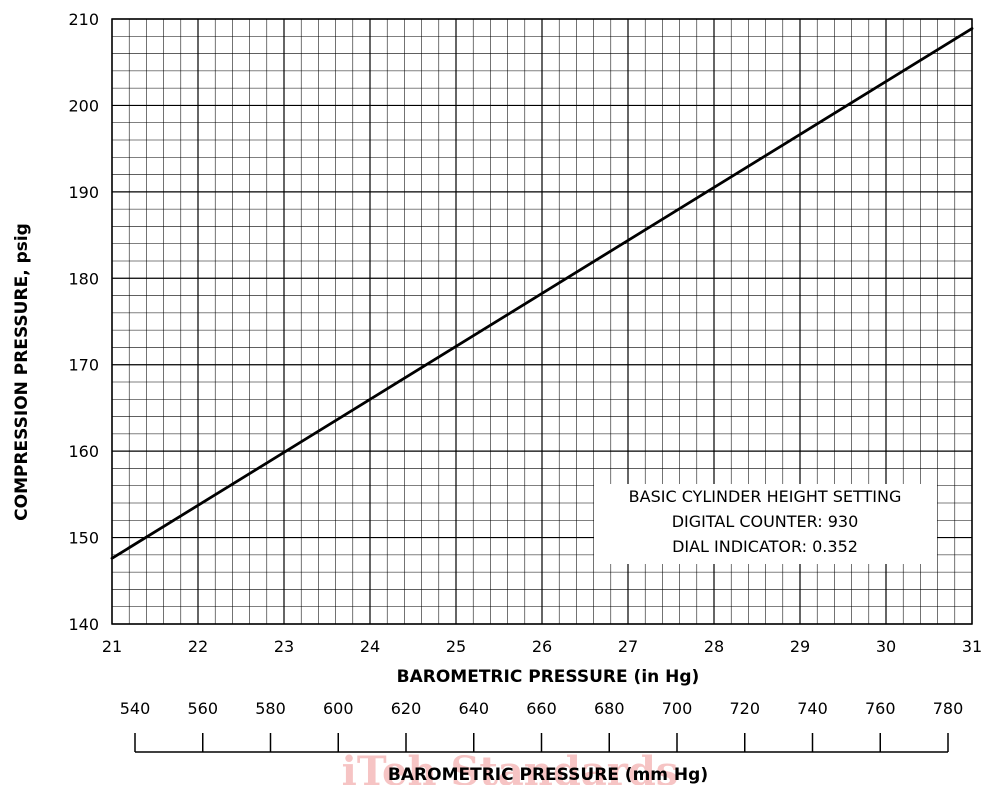  I want to click on secondary-x-axis: 540 560 580 600 620 640 660 680 700 720 740 760 780, so click(542, 726).